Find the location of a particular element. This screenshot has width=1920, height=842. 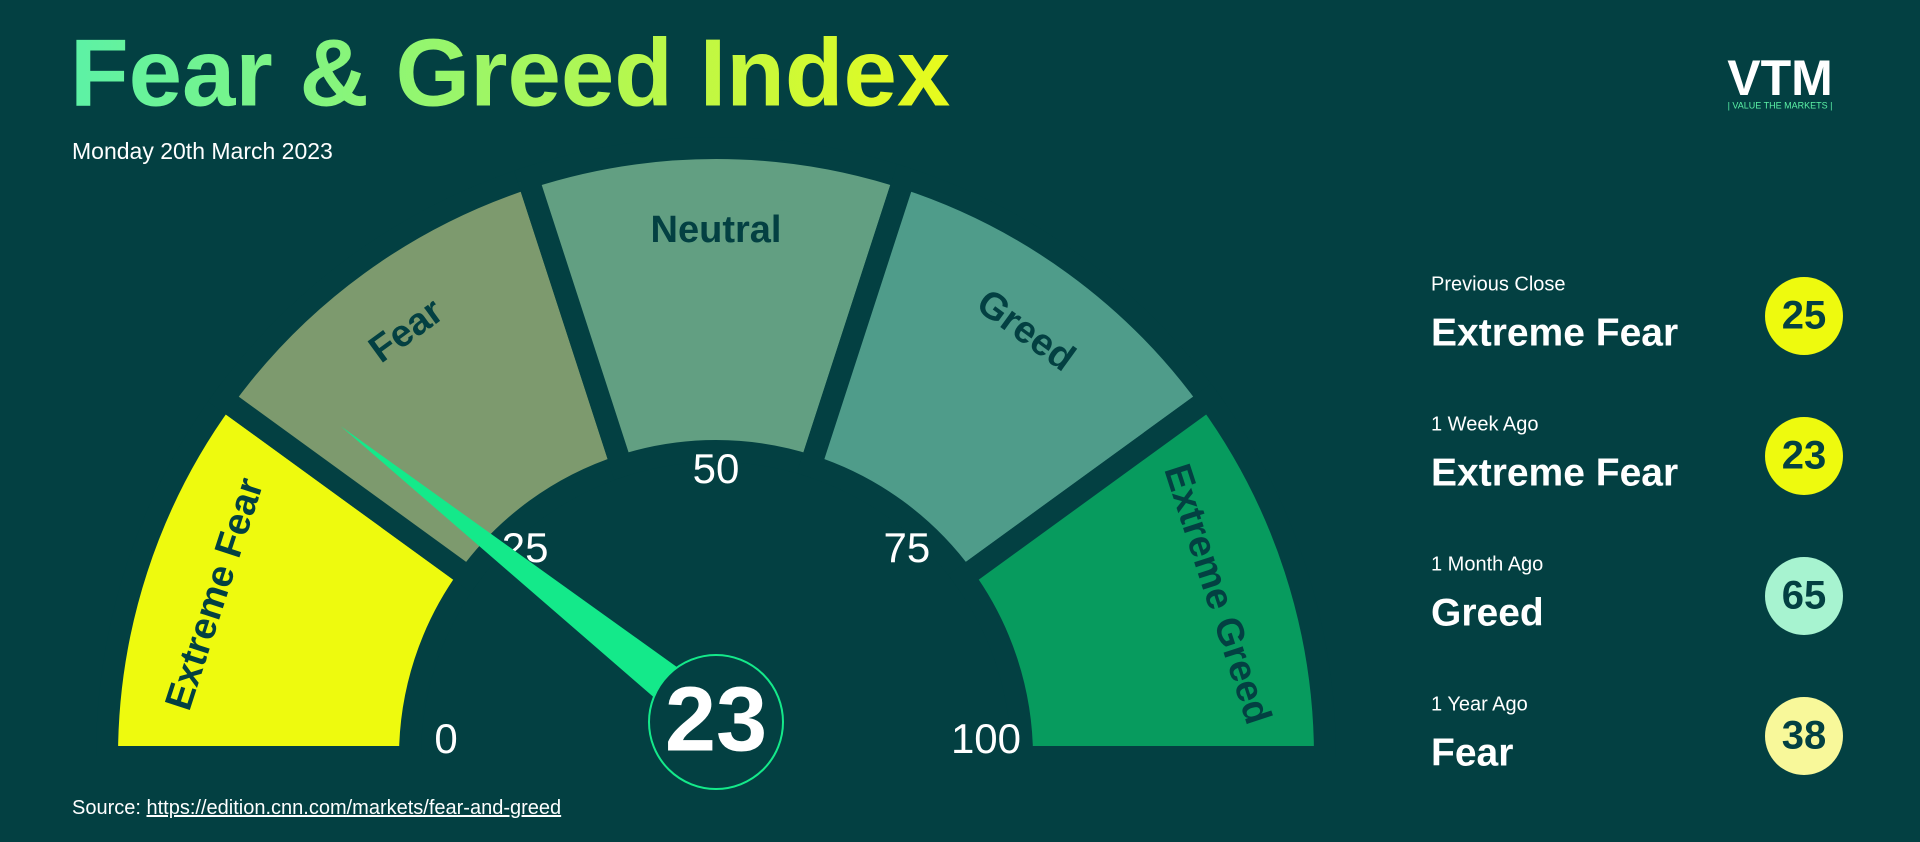

history-label: 1 Year Ago is located at coordinates (1479, 704).